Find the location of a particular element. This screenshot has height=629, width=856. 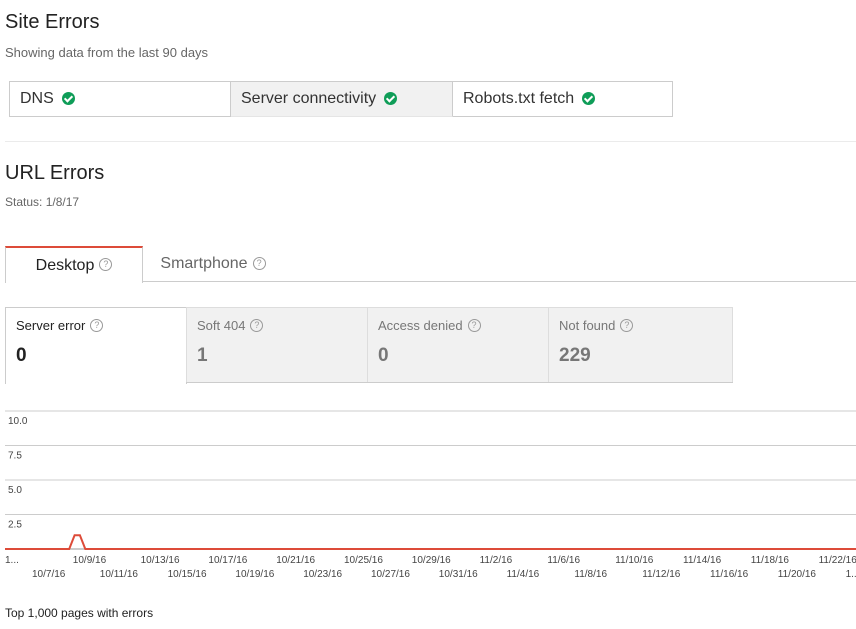

x-tick-label: 10/23/16 is located at coordinates (322, 574).